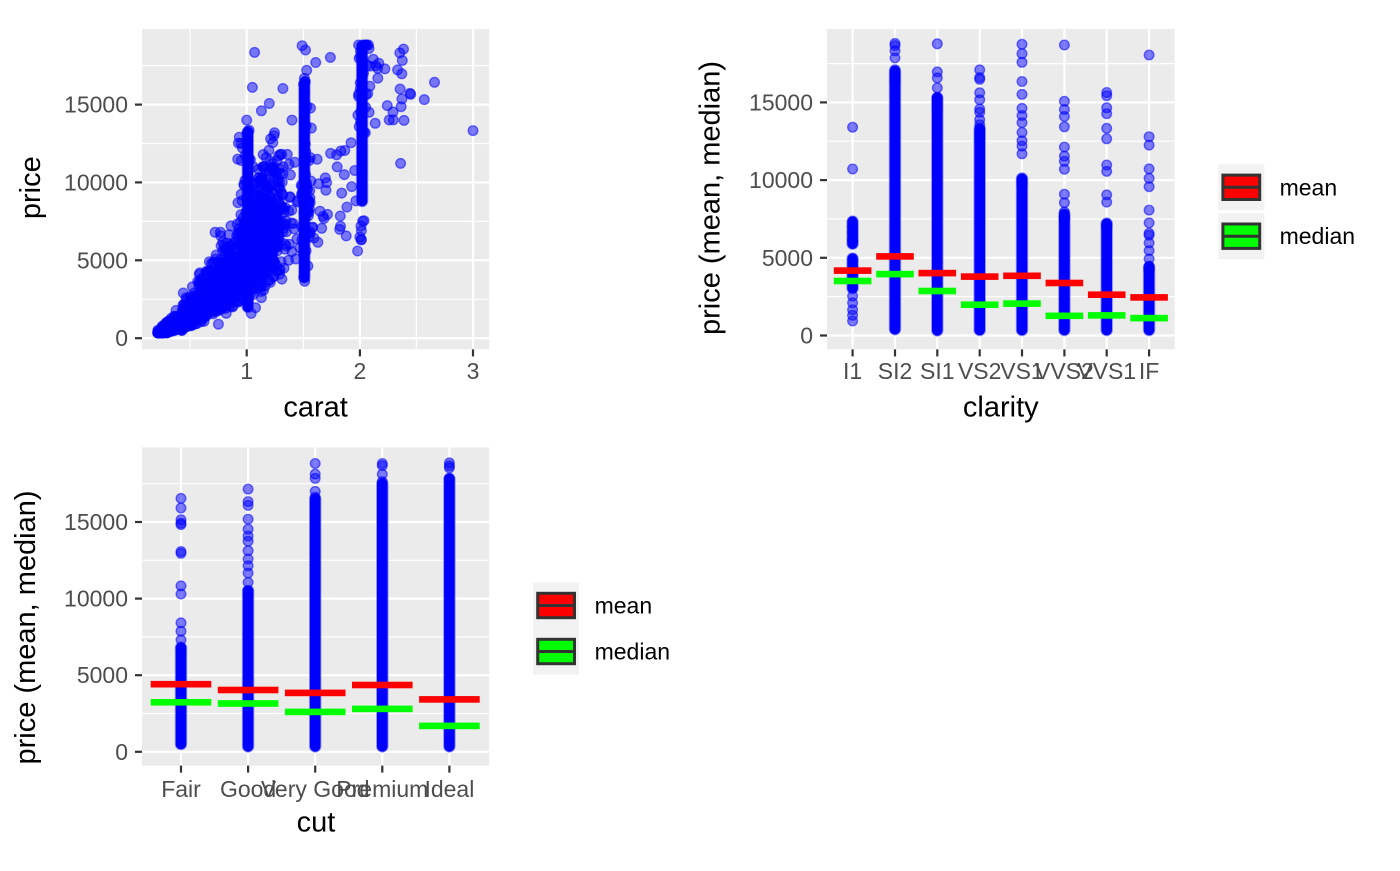 The image size is (1400, 871). What do you see at coordinates (316, 823) in the screenshot?
I see `svg-text: cut` at bounding box center [316, 823].